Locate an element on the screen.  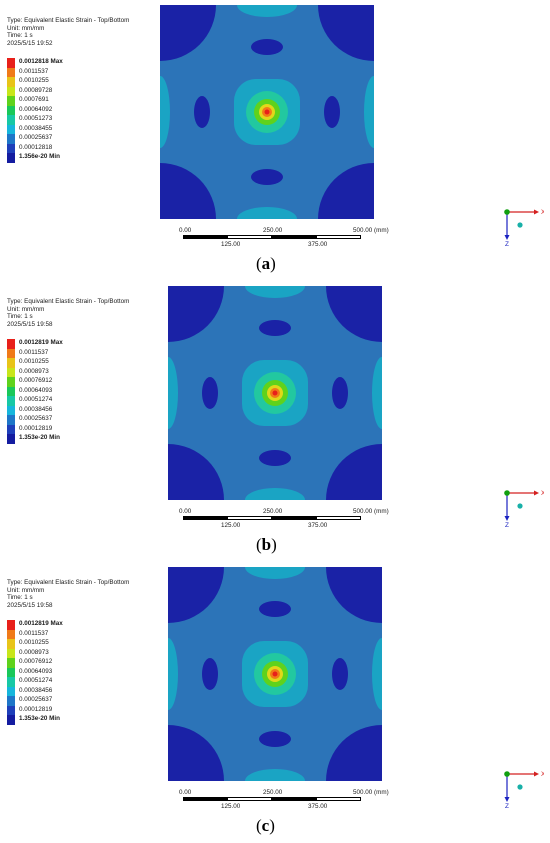
figure-caption: (a) is located at coordinates (266, 263).